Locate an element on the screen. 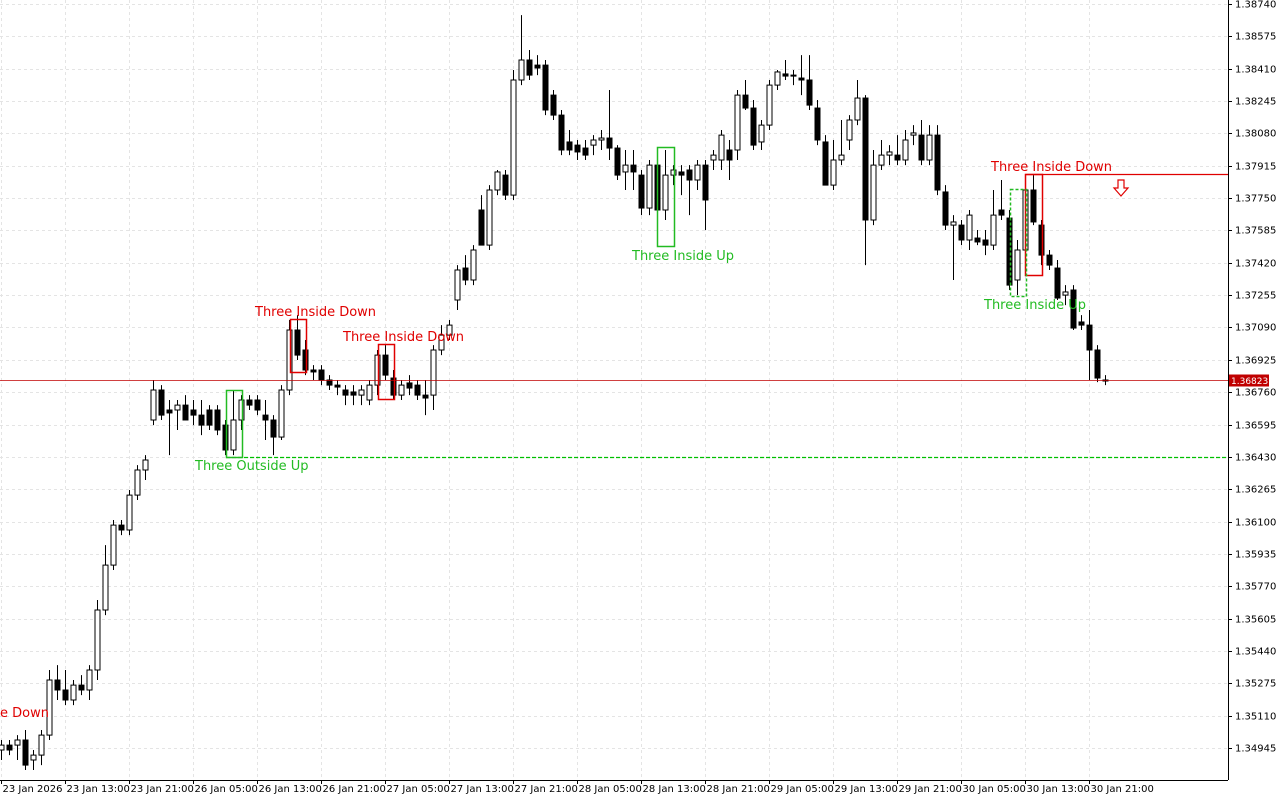 Image resolution: width=1280 pixels, height=800 pixels. y-tick-label: 1.38080 is located at coordinates (1255, 134).